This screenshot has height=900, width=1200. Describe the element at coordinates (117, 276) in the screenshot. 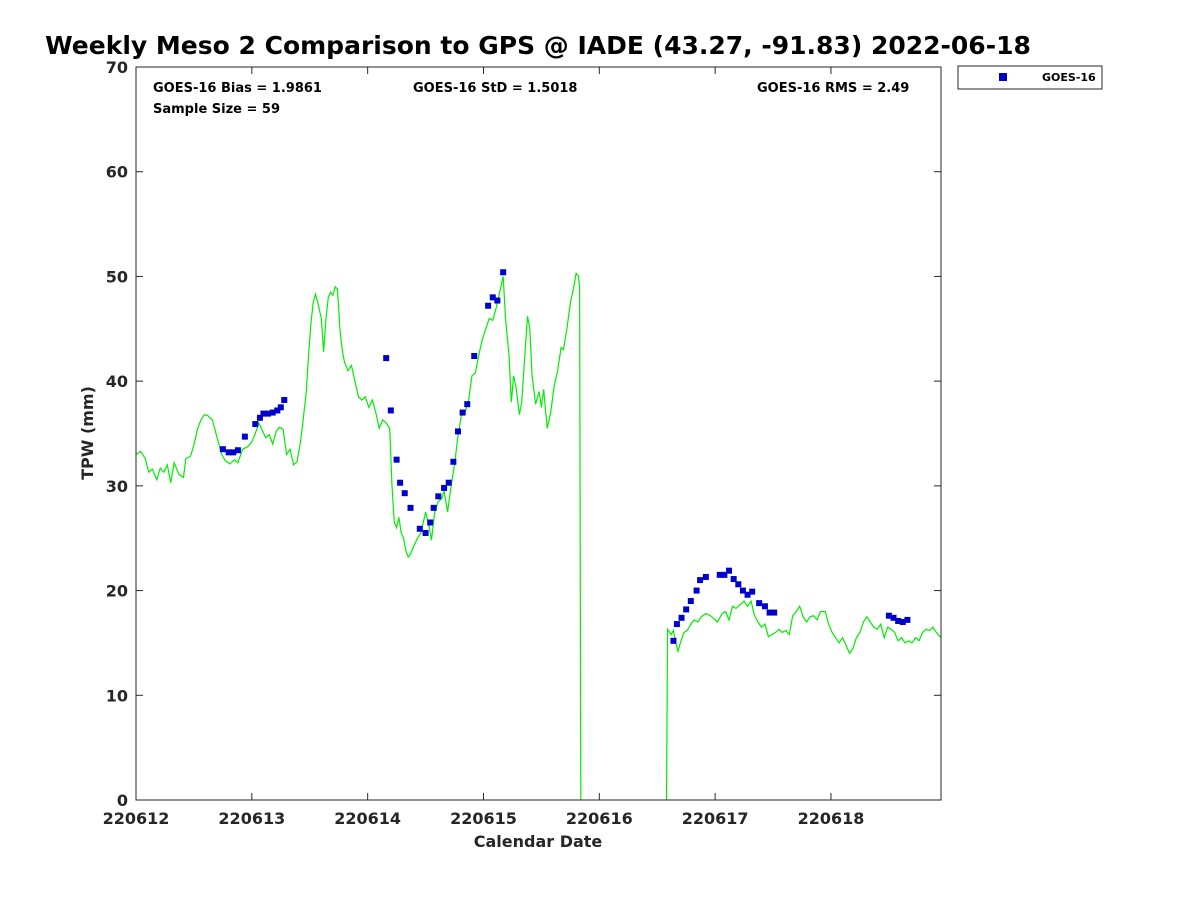

I see `y-tick-label-5: 50` at that location.